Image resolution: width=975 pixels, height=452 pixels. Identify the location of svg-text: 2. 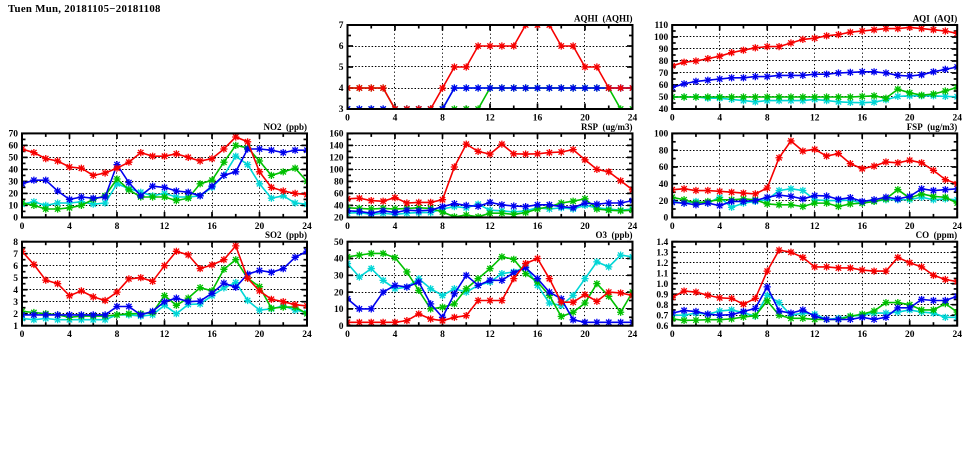
(15, 315).